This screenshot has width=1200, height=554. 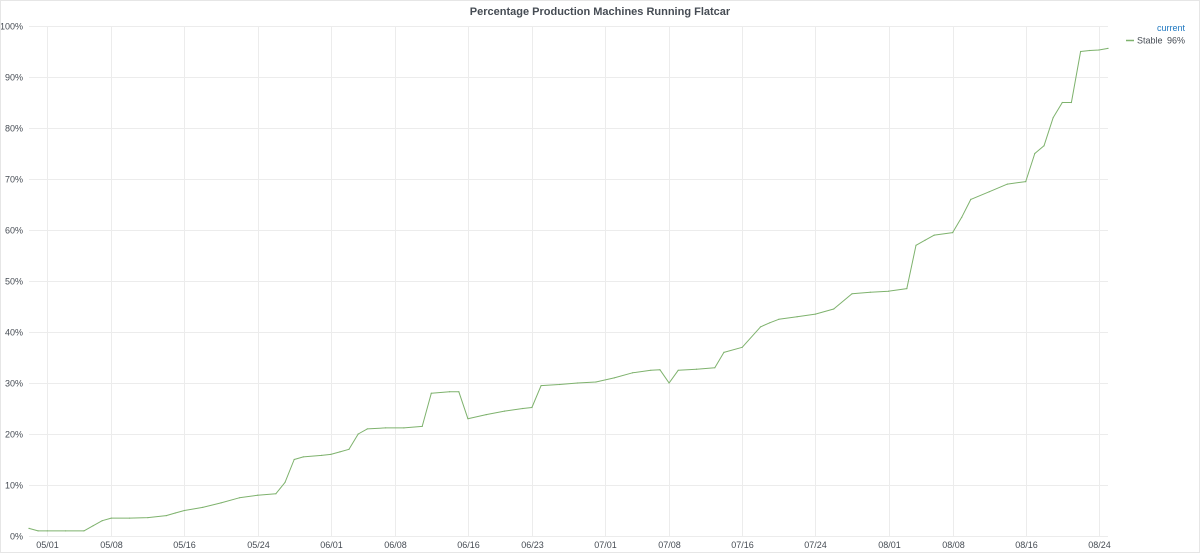 I want to click on x-tick-label: 07/24, so click(x=815, y=545).